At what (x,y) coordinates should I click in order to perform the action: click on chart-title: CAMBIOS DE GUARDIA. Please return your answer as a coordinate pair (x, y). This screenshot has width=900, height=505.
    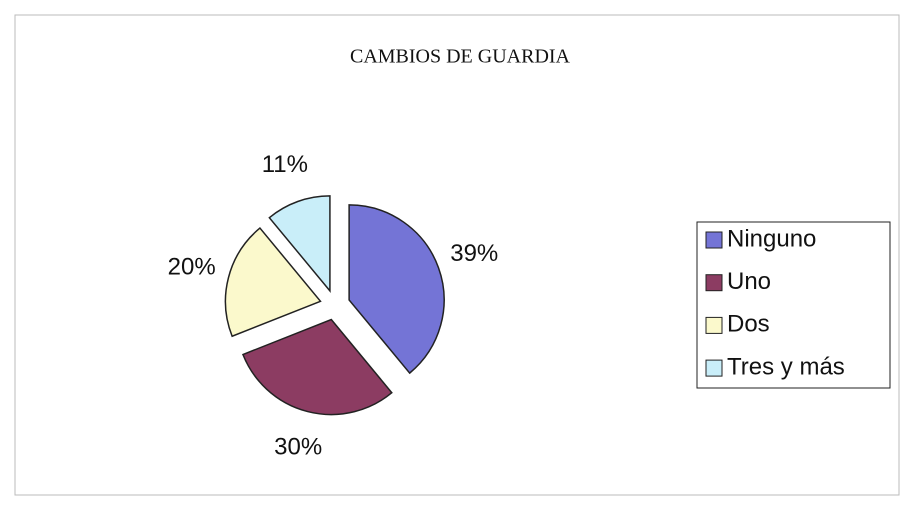
    Looking at the image, I should click on (460, 57).